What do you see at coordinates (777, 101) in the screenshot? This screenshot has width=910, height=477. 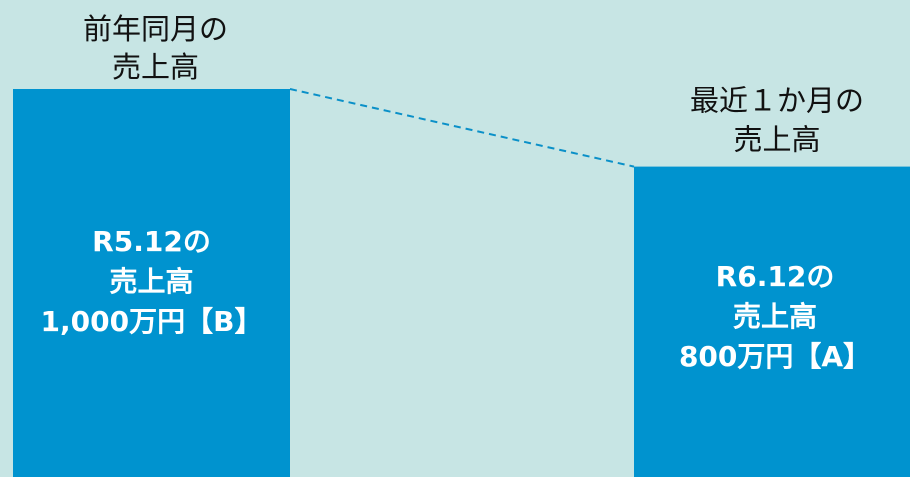 I see `caption-recent-line1: 最近１か月の` at bounding box center [777, 101].